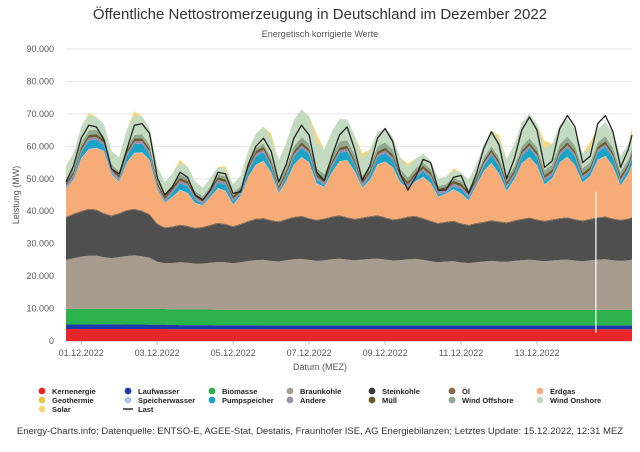 This screenshot has height=452, width=640. What do you see at coordinates (562, 391) in the screenshot?
I see `legend-label: Erdgas` at bounding box center [562, 391].